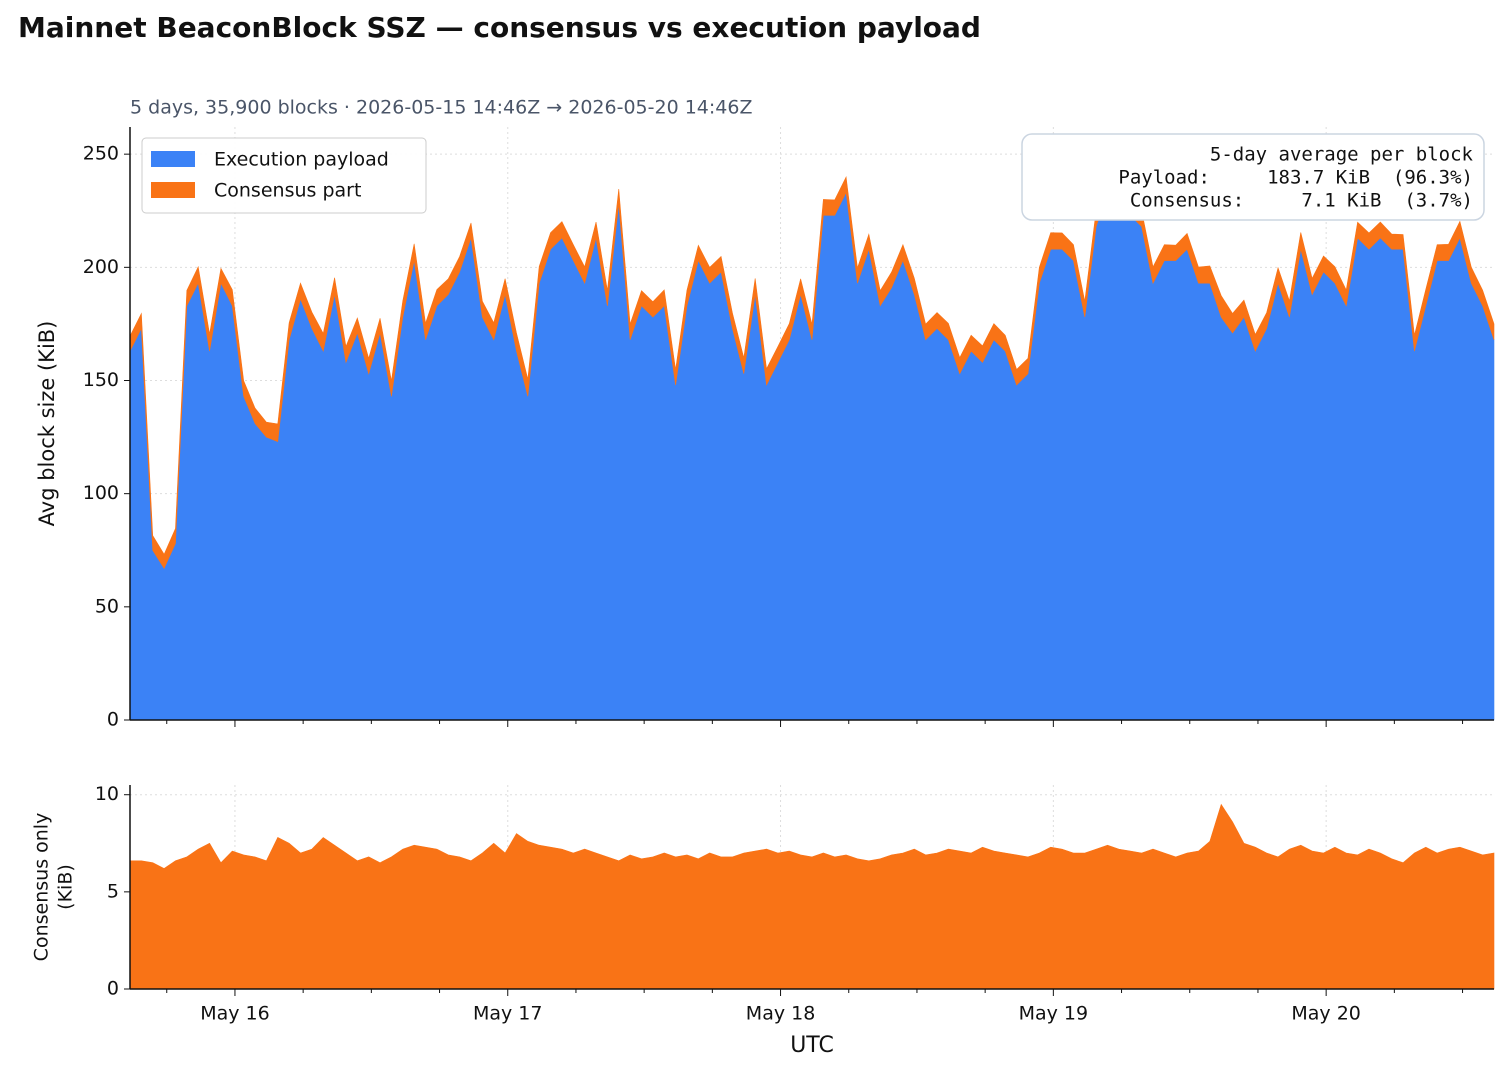 The width and height of the screenshot is (1510, 1074). Describe the element at coordinates (235, 1014) in the screenshot. I see `x-tick-label: May 16` at that location.